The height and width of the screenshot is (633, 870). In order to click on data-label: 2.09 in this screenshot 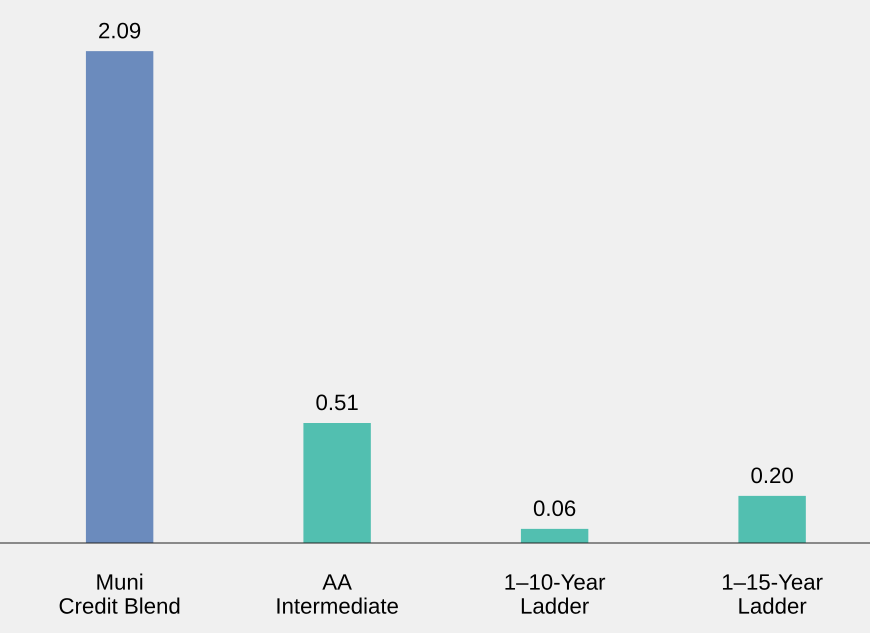, I will do `click(119, 30)`.